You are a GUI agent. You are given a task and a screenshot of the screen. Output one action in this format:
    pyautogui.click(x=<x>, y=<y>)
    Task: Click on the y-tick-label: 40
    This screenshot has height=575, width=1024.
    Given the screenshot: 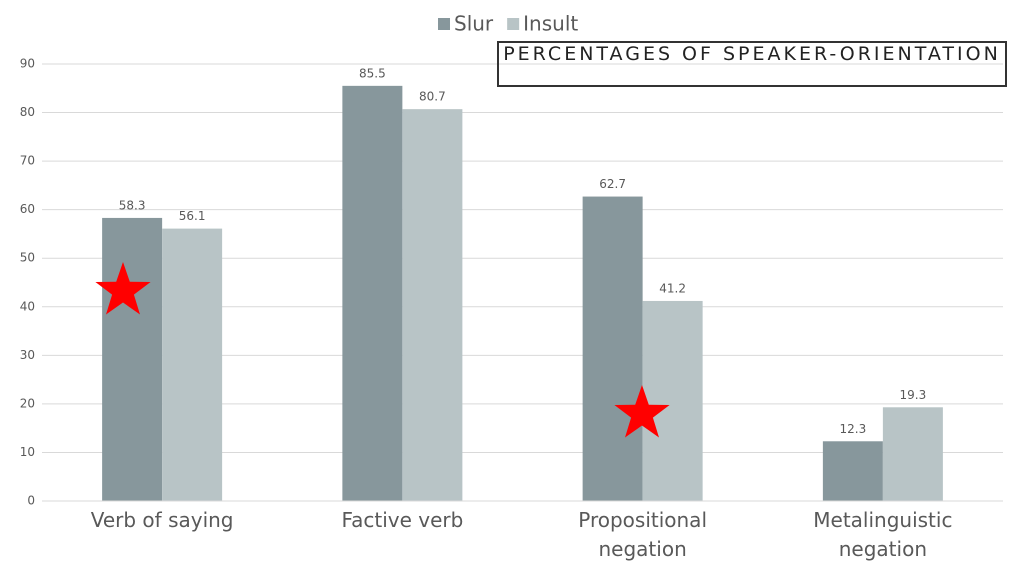 What is the action you would take?
    pyautogui.click(x=27, y=306)
    